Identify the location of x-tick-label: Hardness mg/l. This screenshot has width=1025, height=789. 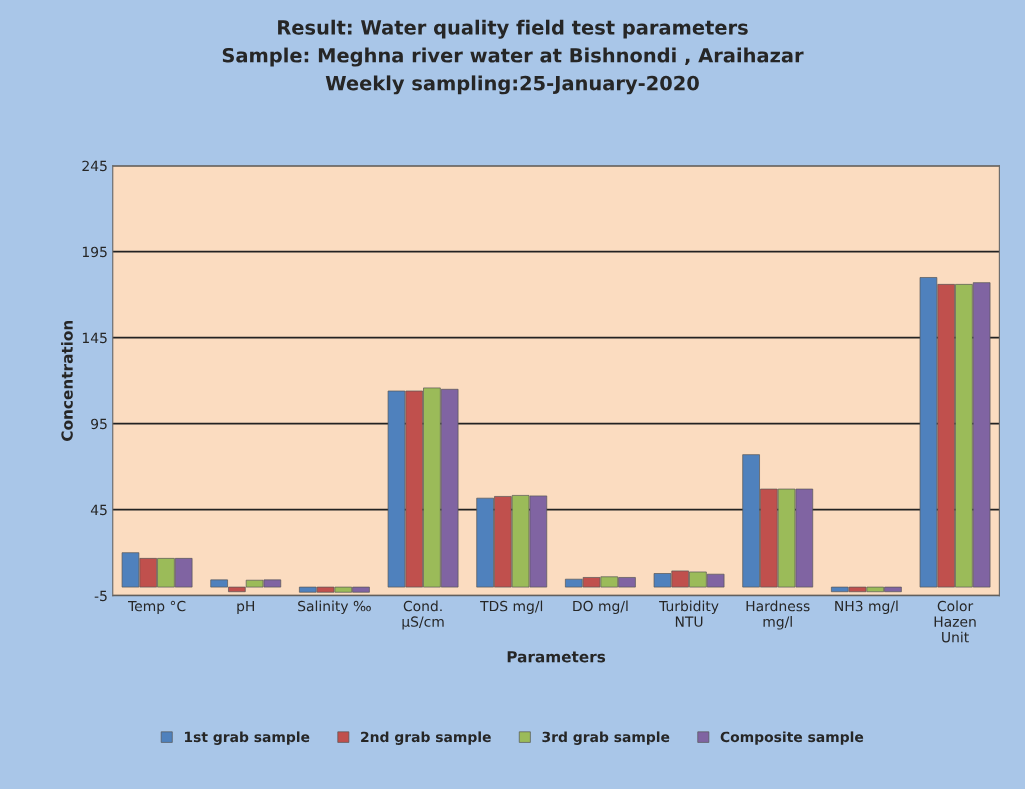
(778, 615).